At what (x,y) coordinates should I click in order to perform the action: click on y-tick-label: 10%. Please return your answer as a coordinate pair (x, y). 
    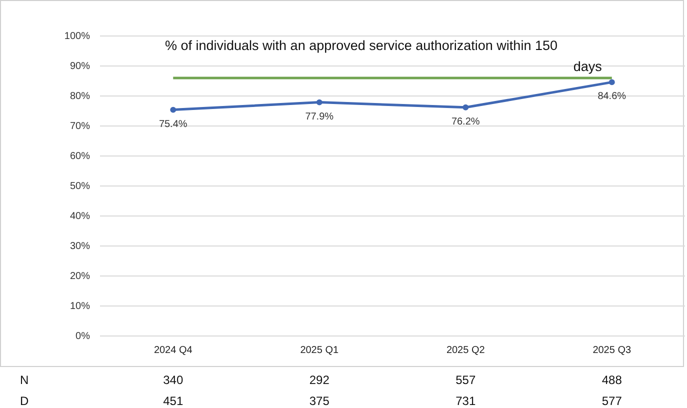
    Looking at the image, I should click on (80, 306).